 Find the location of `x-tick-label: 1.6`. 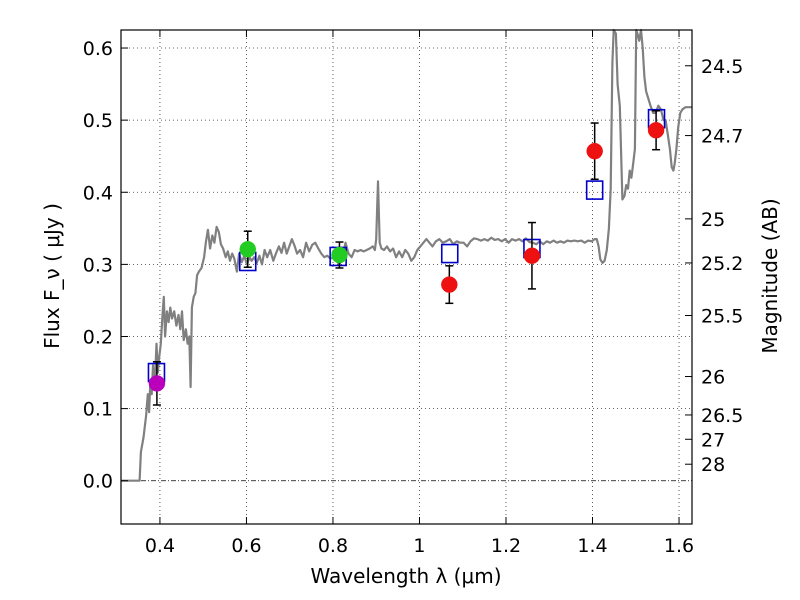

x-tick-label: 1.6 is located at coordinates (679, 546).